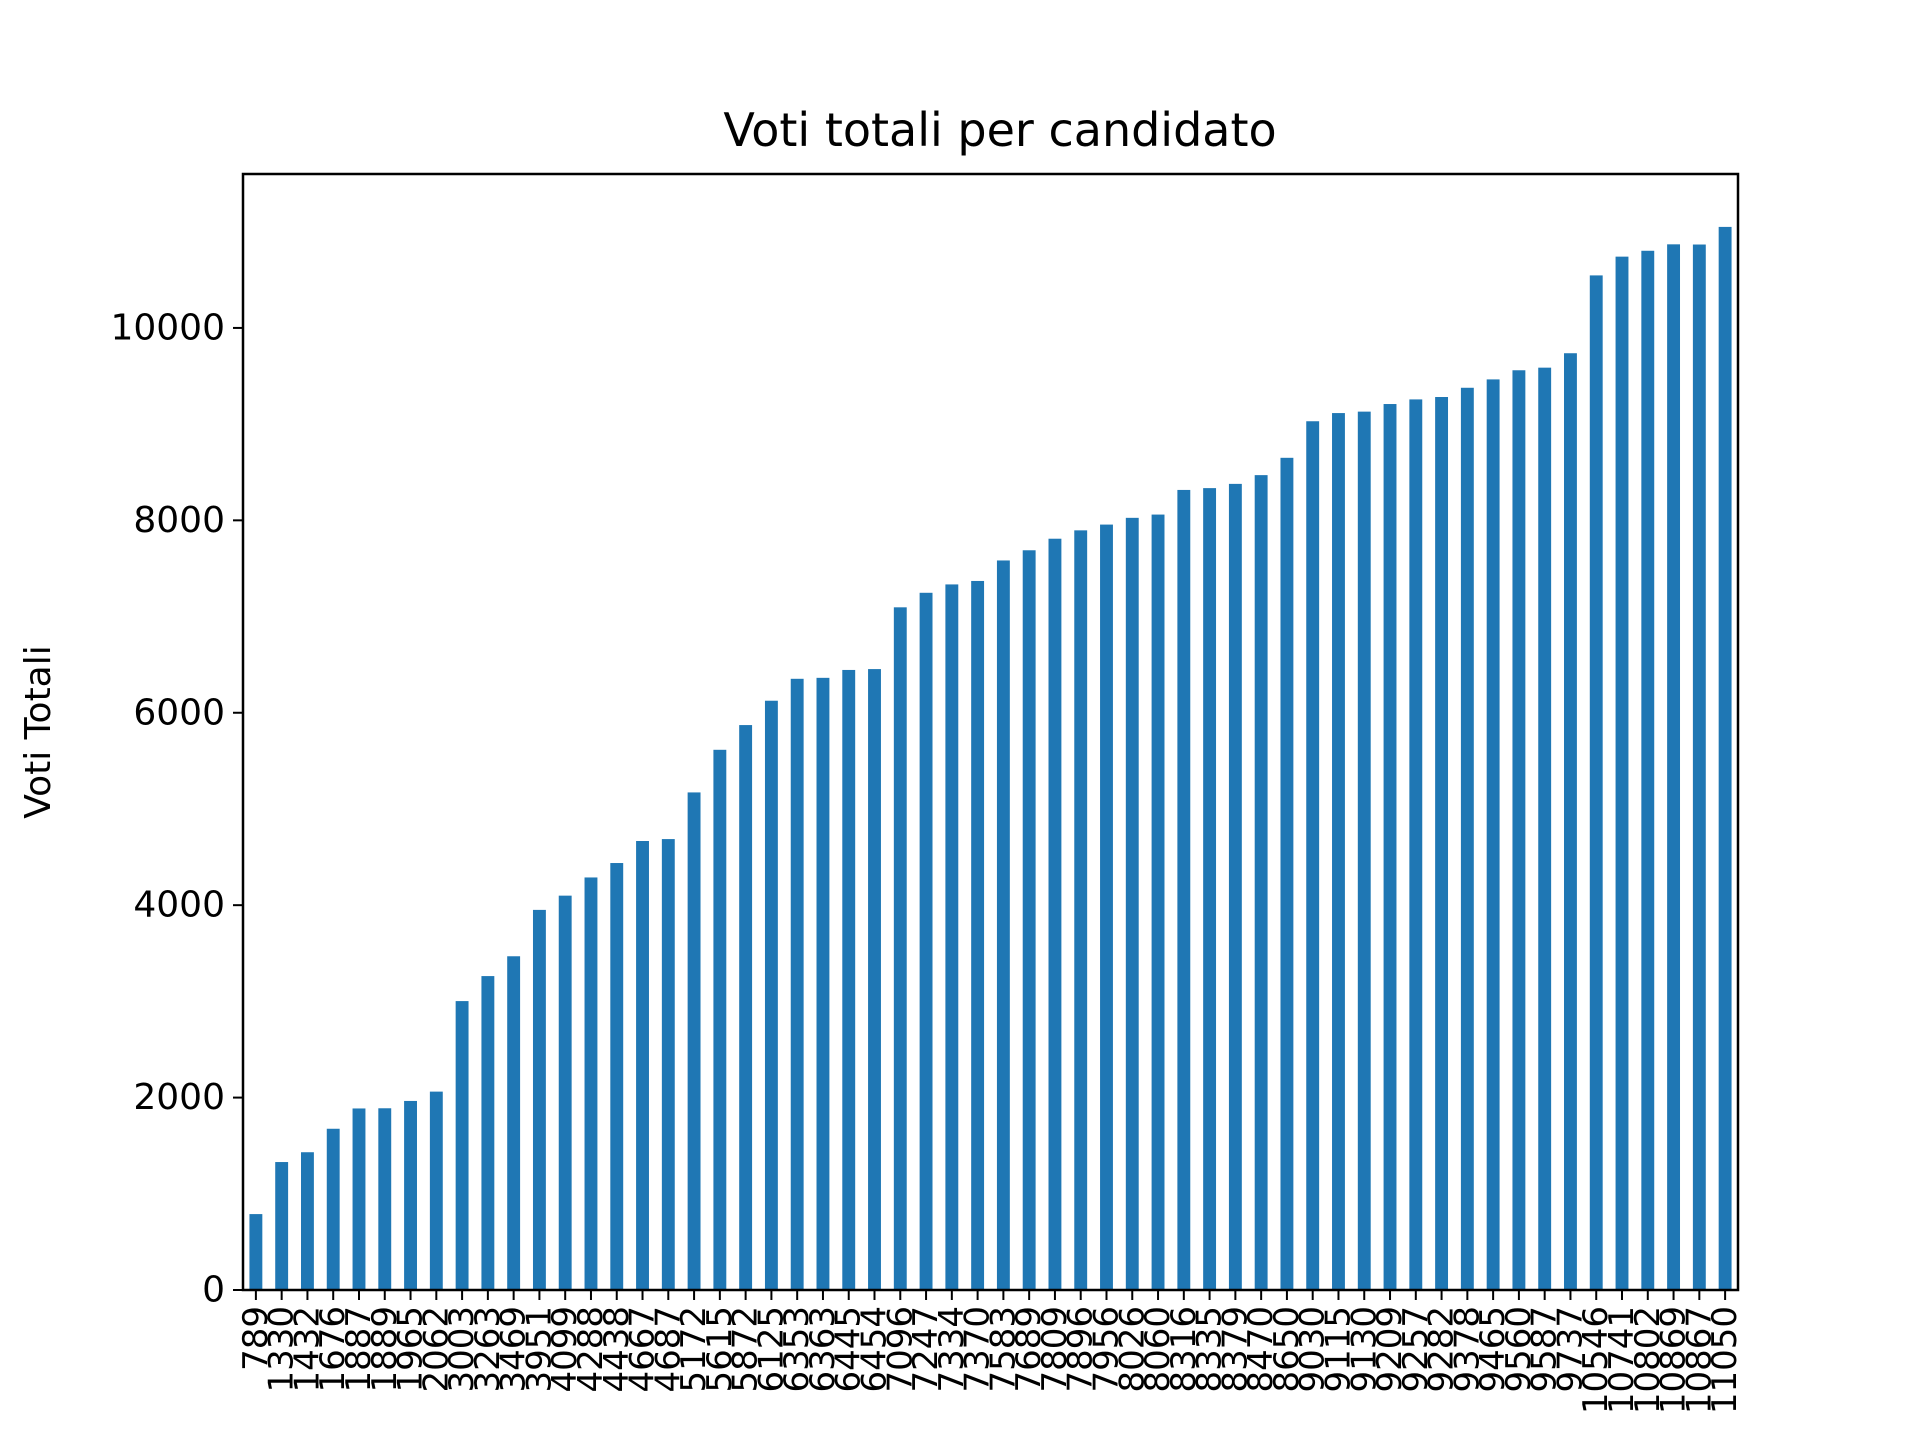 The height and width of the screenshot is (1440, 1920). What do you see at coordinates (1442, 1349) in the screenshot?
I see `x-tick-label: 9282` at bounding box center [1442, 1349].